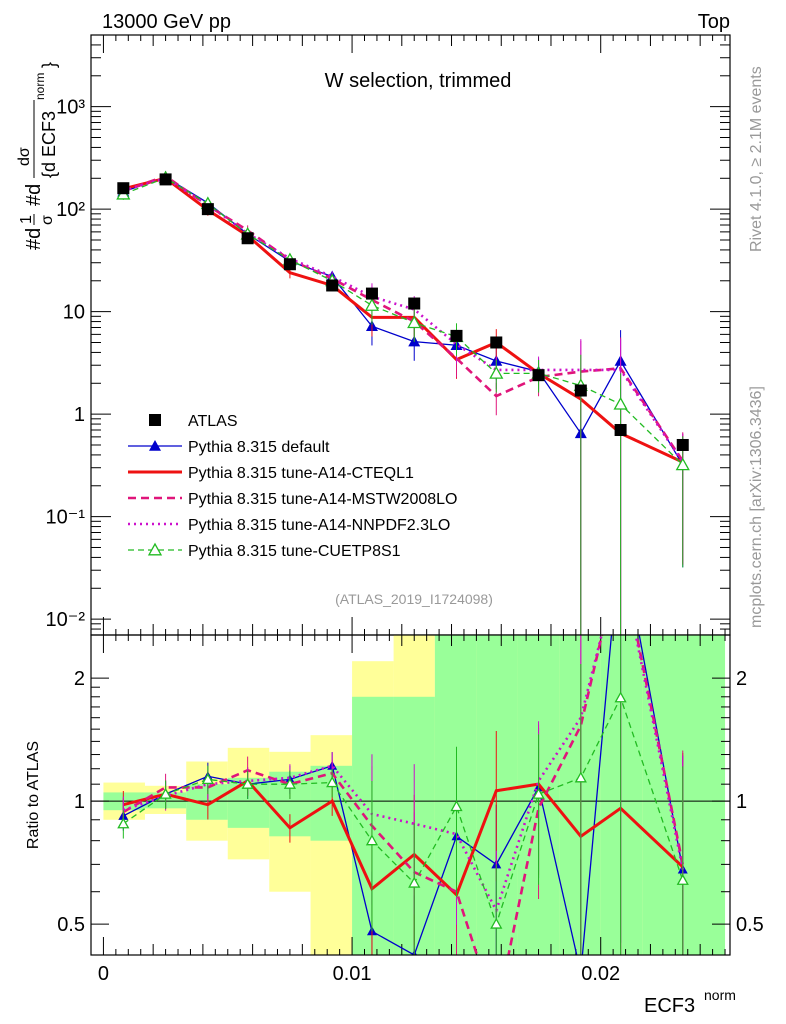  What do you see at coordinates (714, 22) in the screenshot?
I see `top-label: Top` at bounding box center [714, 22].